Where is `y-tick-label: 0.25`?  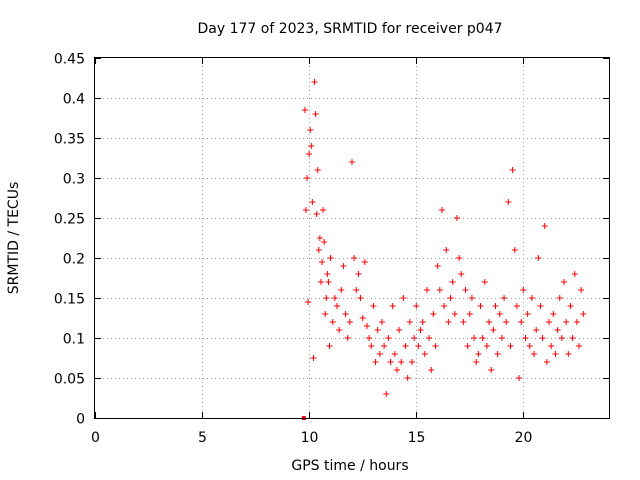
y-tick-label: 0.25 is located at coordinates (69, 220).